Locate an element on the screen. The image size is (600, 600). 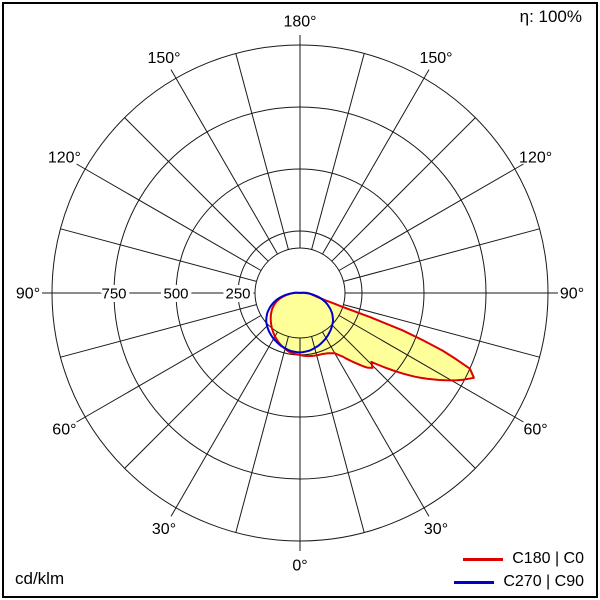
legend-red-line-icon is located at coordinates (483, 559).